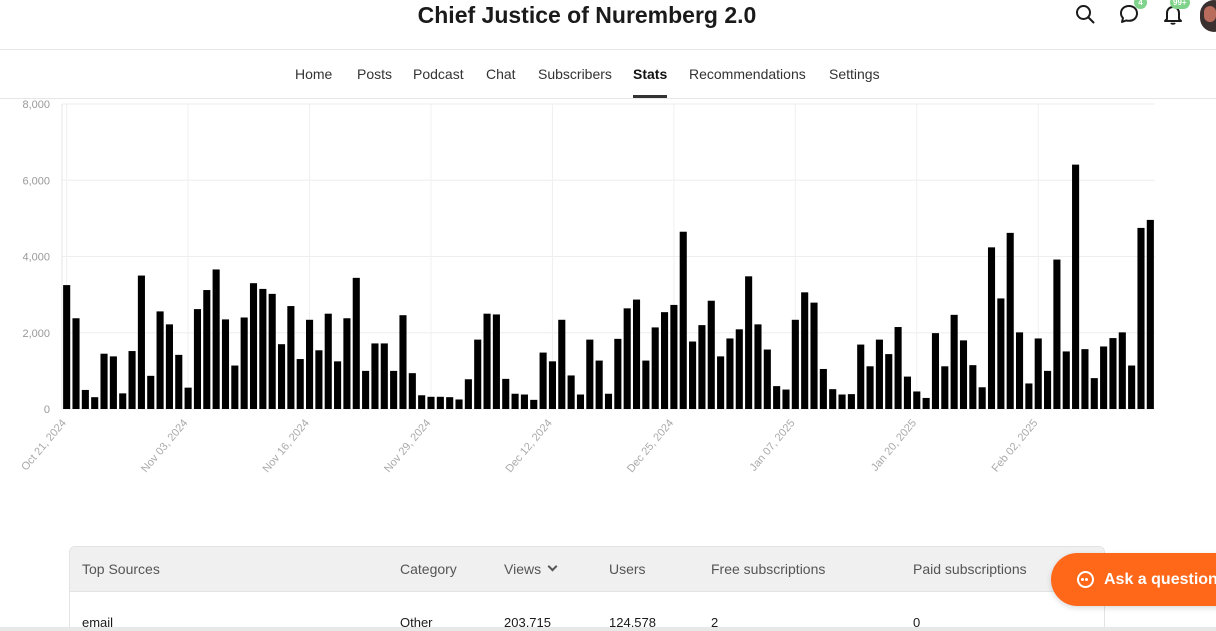 The height and width of the screenshot is (631, 1216). What do you see at coordinates (407, 446) in the screenshot?
I see `x-tick-label: Nov 29, 2024` at bounding box center [407, 446].